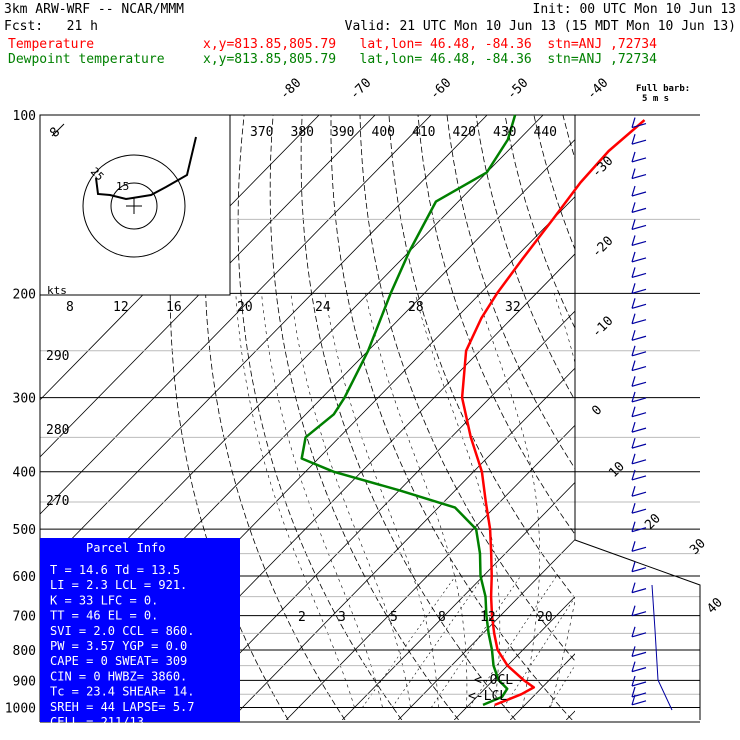 This screenshot has width=740, height=740. Describe the element at coordinates (545, 132) in the screenshot. I see `theta-e-label: 440` at that location.